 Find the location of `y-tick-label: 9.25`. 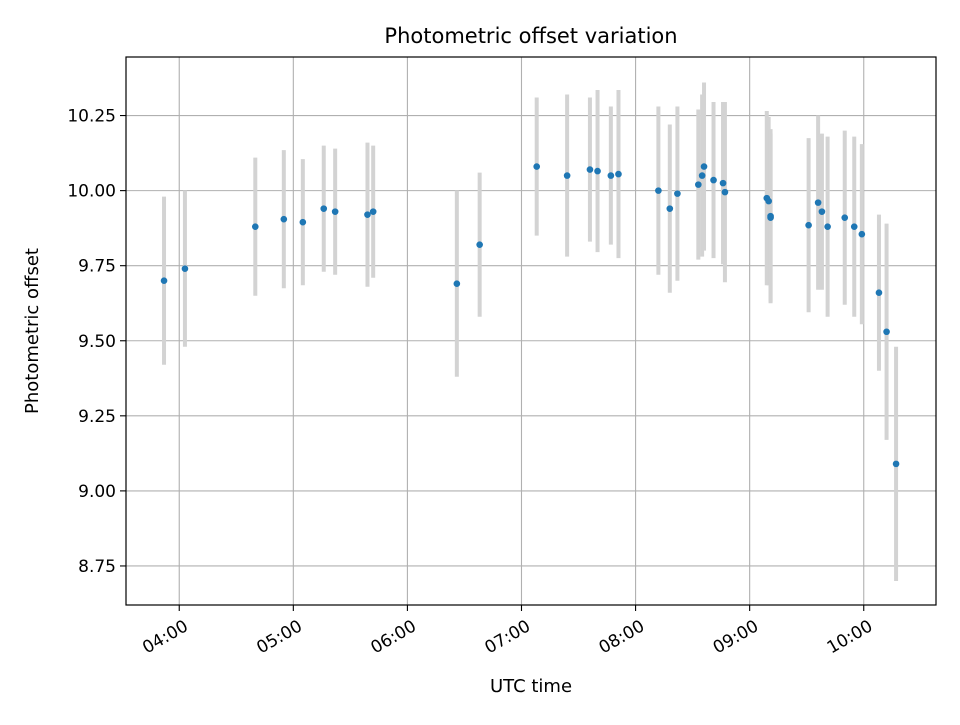

y-tick-label: 9.25 is located at coordinates (97, 417).